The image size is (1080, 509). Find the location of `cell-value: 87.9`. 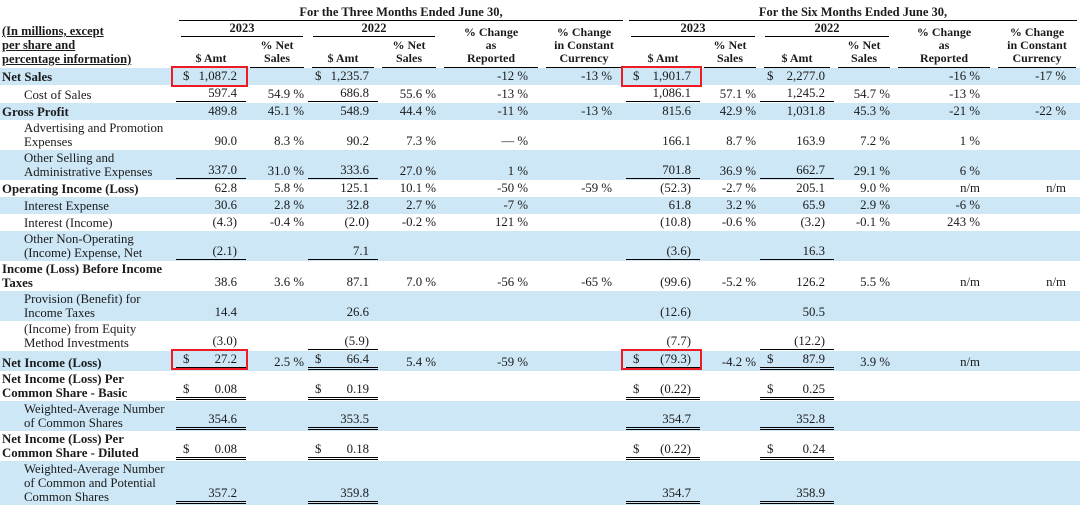

cell-value: 87.9 is located at coordinates (813, 359).